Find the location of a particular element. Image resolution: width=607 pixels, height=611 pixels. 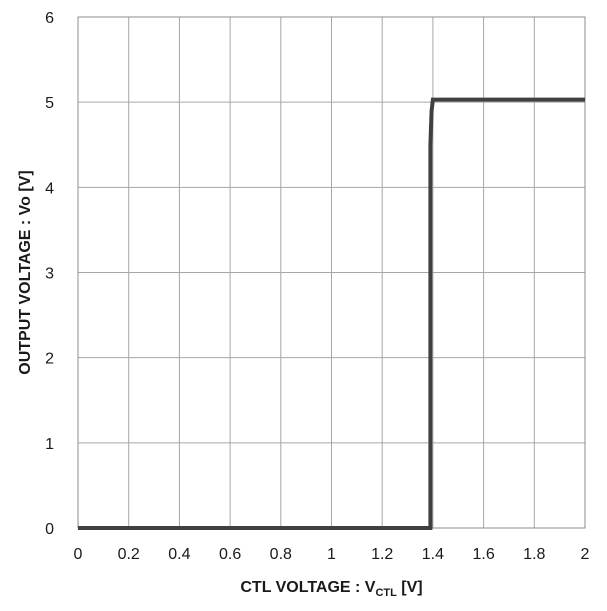

x-tick-label: 1 is located at coordinates (331, 554).